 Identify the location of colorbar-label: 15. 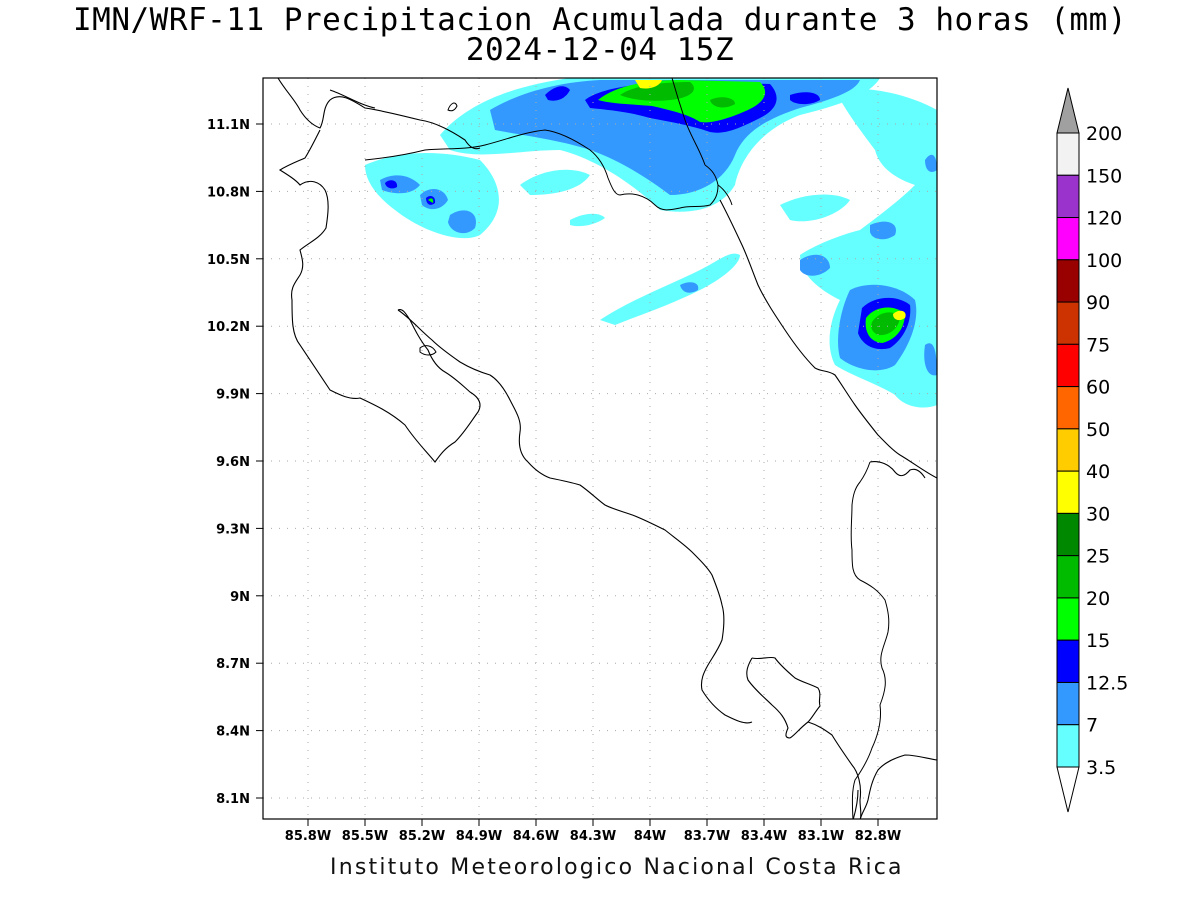
(1098, 641).